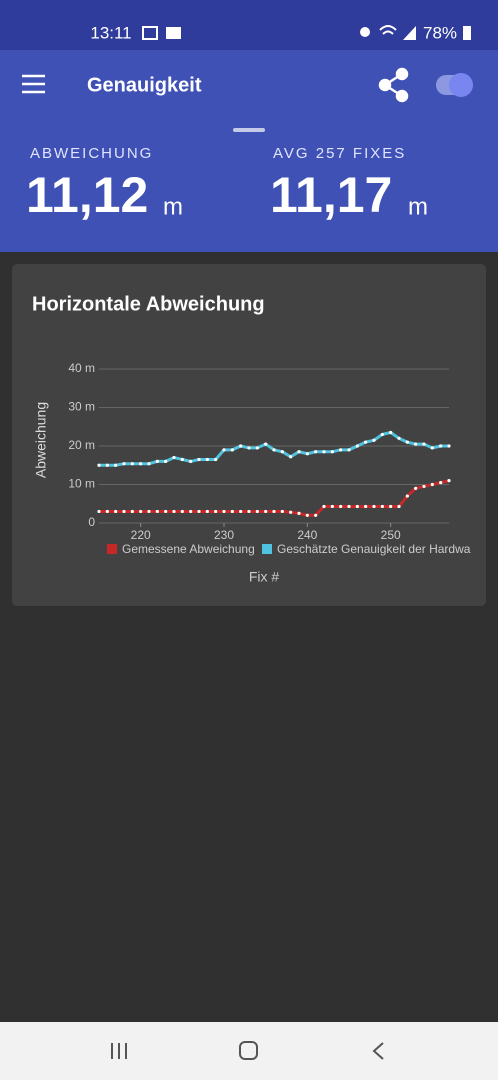  Describe the element at coordinates (188, 549) in the screenshot. I see `legend-label: Gemessene Abweichung` at that location.